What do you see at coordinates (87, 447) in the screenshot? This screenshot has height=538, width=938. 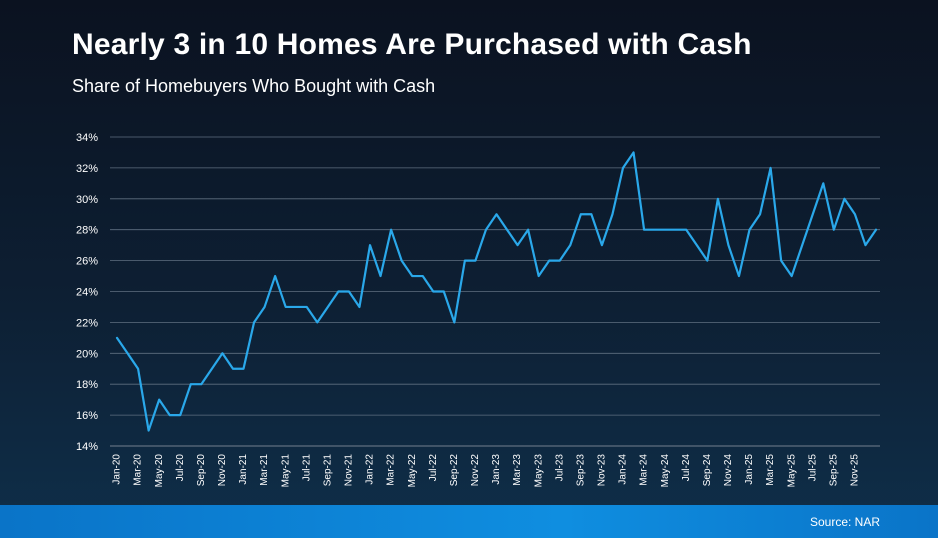 I see `y-tick-label: 14%` at bounding box center [87, 447].